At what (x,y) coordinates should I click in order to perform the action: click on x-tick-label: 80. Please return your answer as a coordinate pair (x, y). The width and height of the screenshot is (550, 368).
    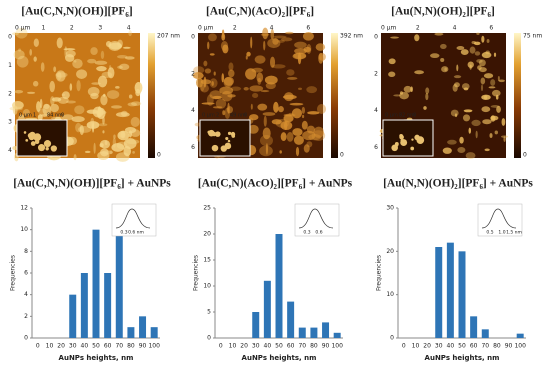
    Looking at the image, I should click on (131, 346).